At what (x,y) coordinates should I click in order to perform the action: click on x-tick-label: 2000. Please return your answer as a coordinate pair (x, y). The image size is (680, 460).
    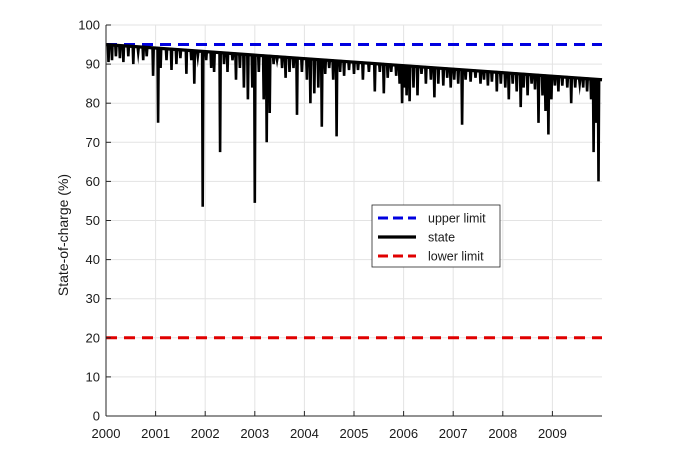
    Looking at the image, I should click on (106, 433).